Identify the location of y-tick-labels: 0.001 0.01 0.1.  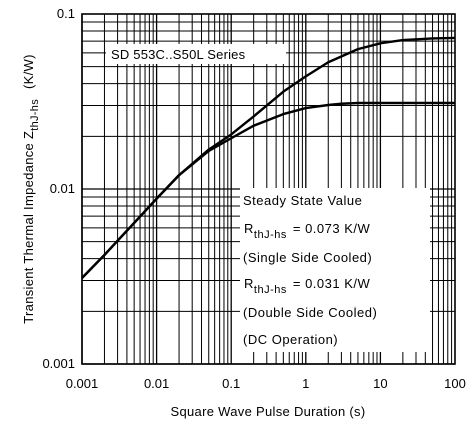
(58, 188).